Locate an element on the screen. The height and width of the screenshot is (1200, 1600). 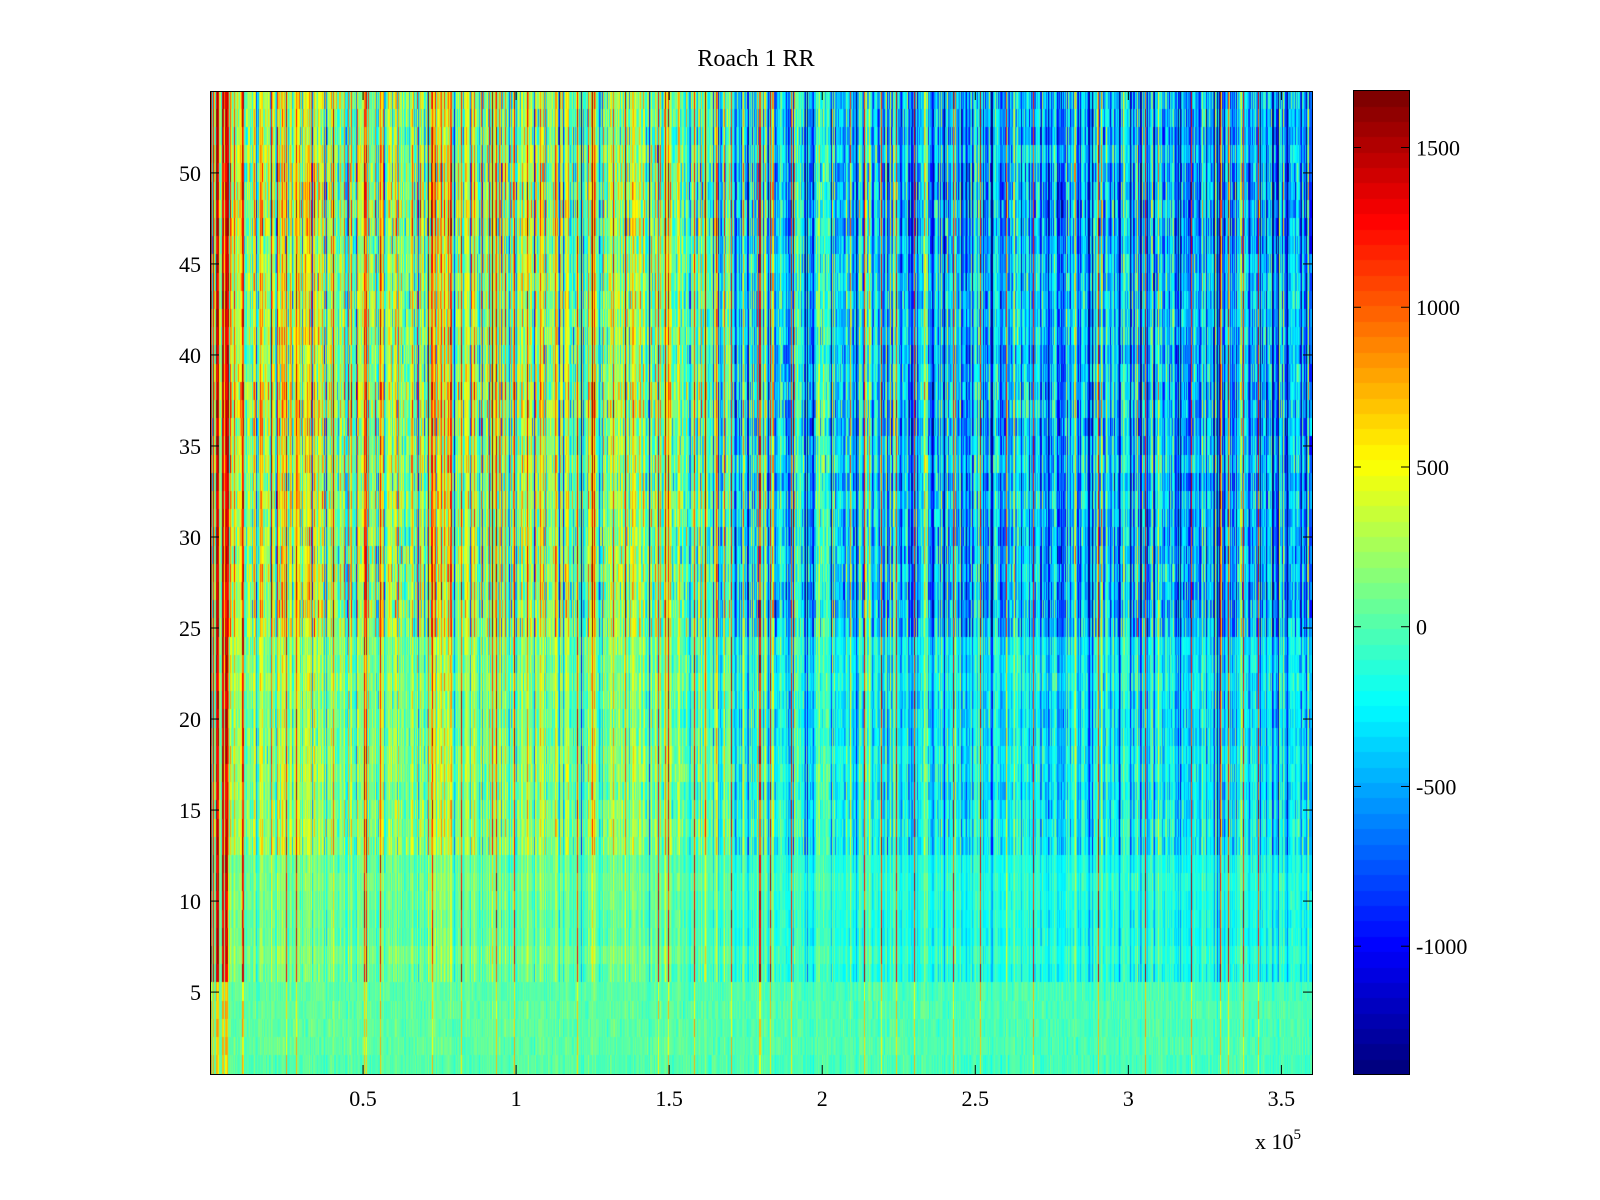
y-tick-label: 10 is located at coordinates (190, 901).